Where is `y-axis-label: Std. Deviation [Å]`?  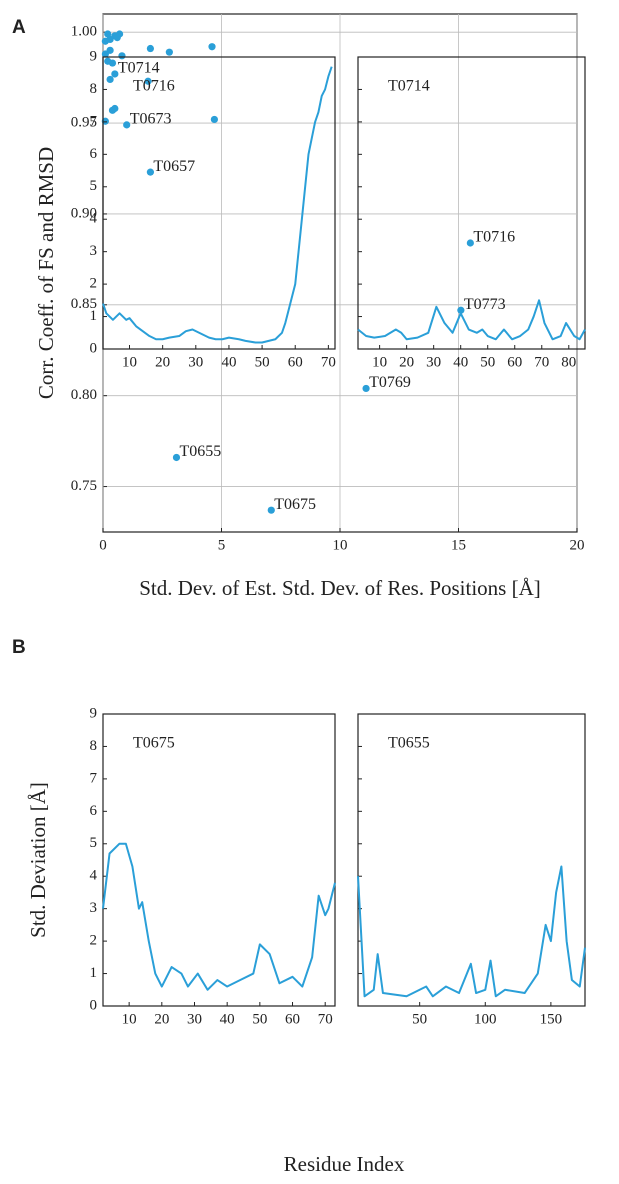 y-axis-label: Std. Deviation [Å] is located at coordinates (38, 860).